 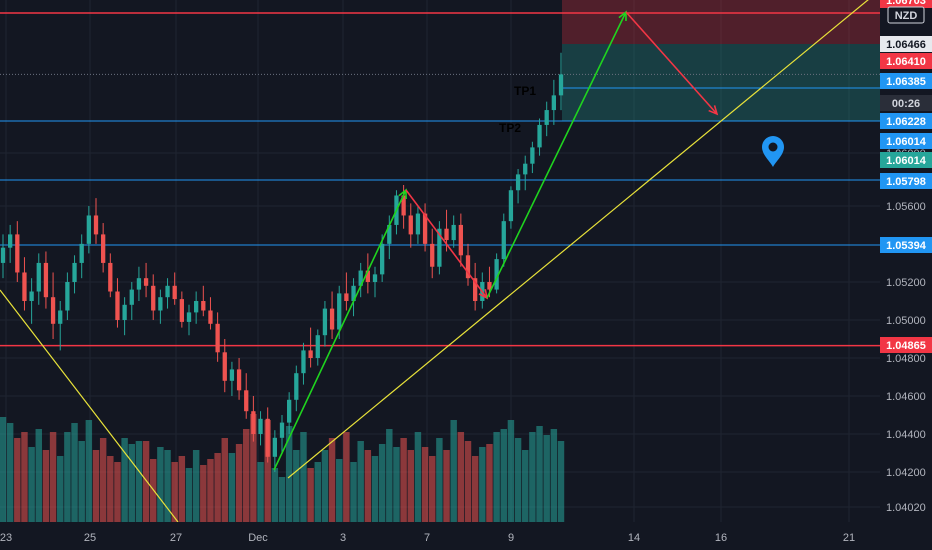 I want to click on target-zone, so click(x=721, y=82).